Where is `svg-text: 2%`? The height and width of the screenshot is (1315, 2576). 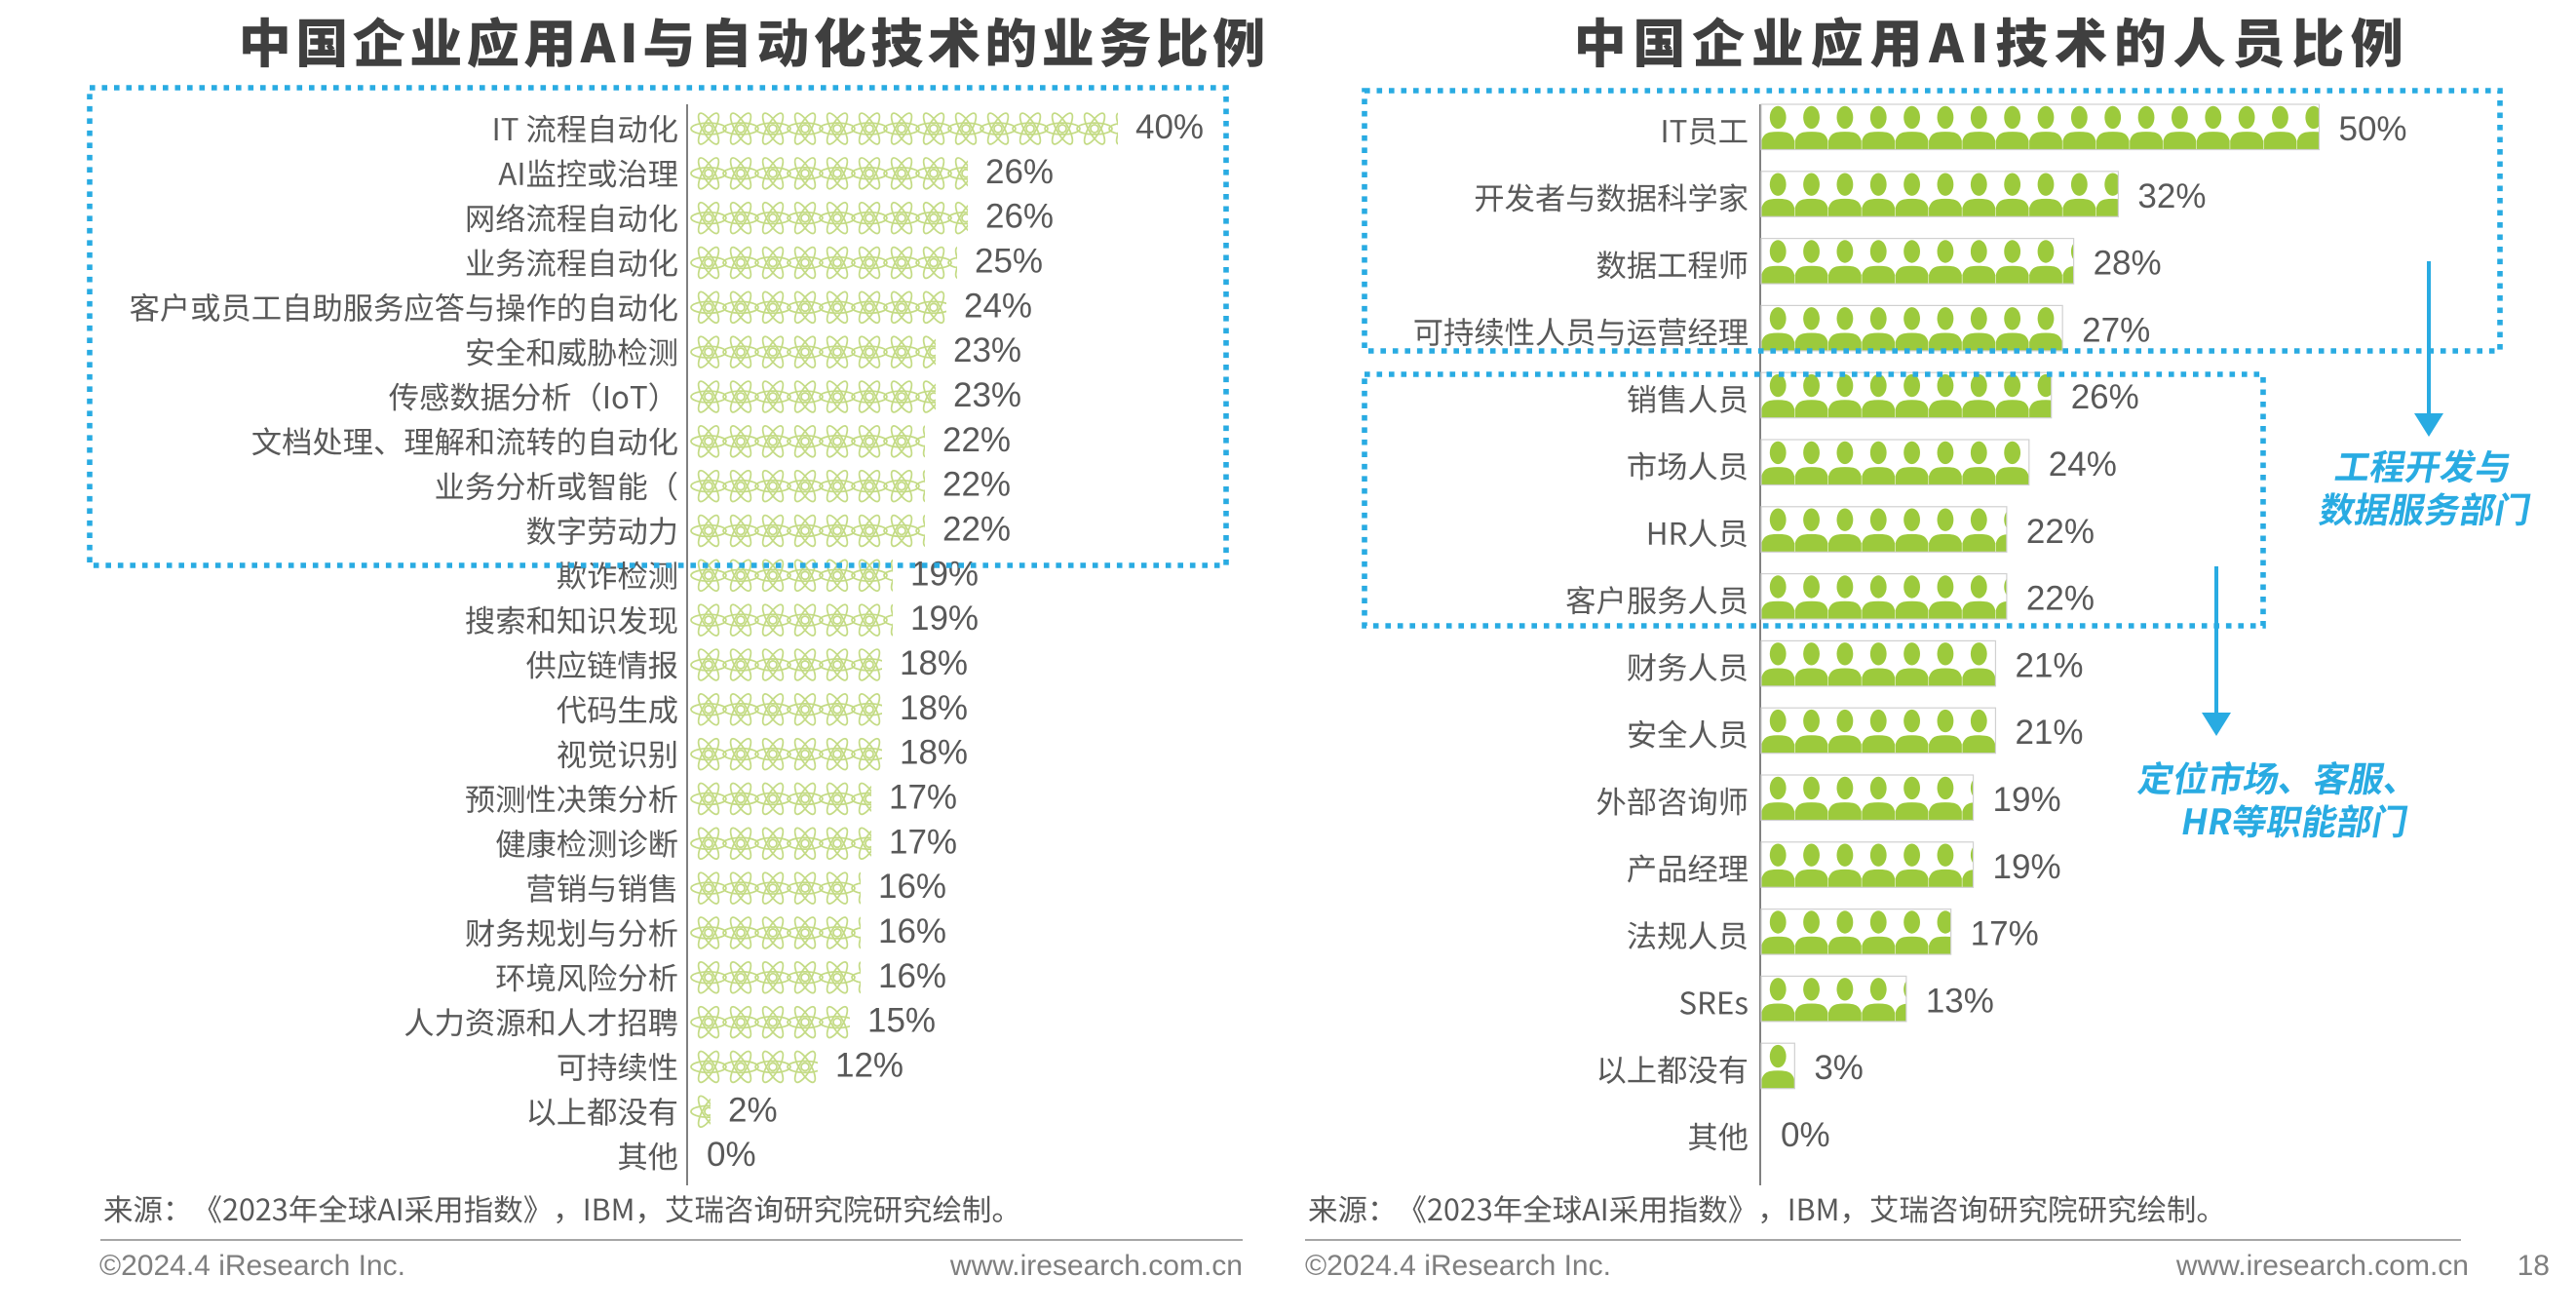 svg-text: 2% is located at coordinates (753, 1110).